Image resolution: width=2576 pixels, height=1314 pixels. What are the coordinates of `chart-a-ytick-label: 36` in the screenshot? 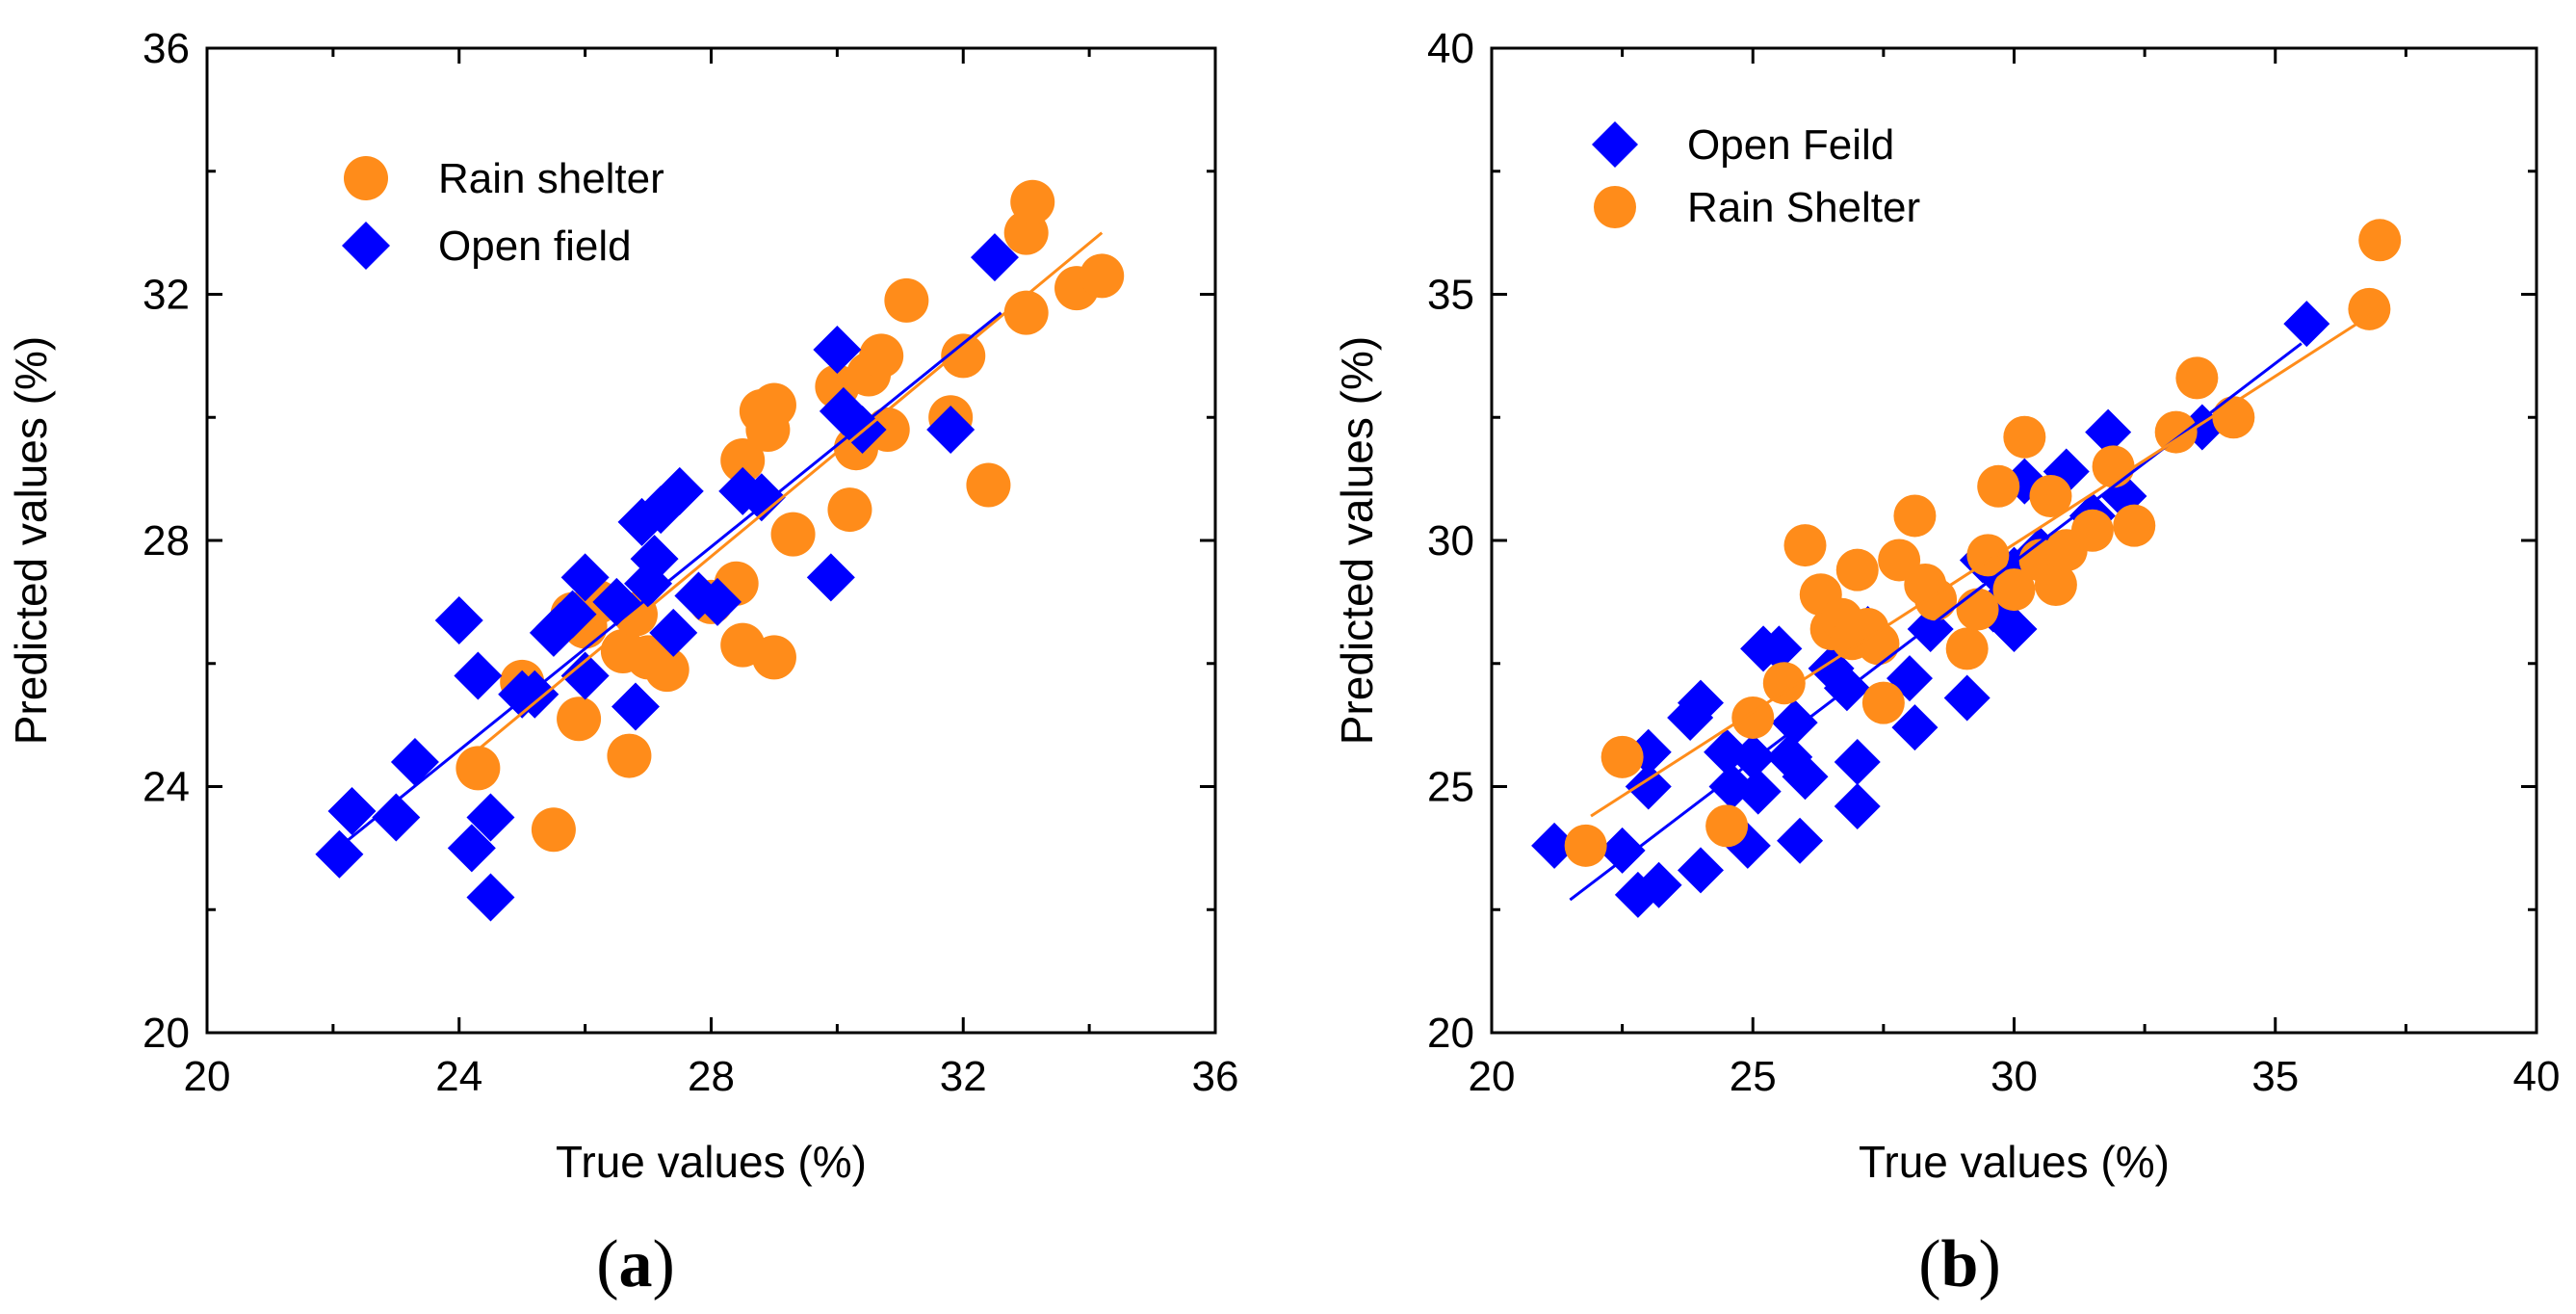 It's located at (166, 49).